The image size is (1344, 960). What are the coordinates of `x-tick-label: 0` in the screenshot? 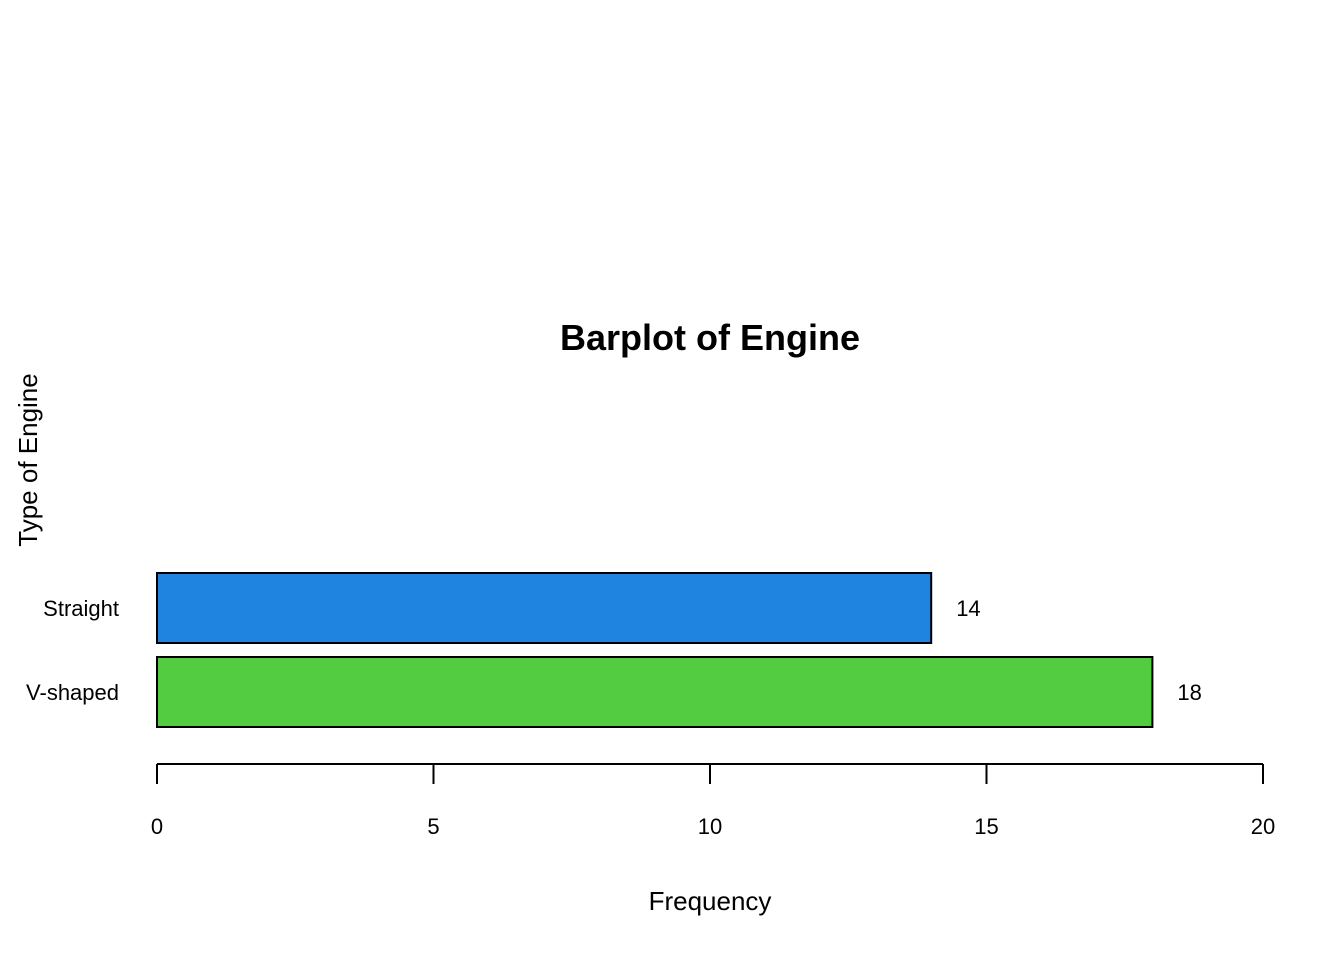 It's located at (157, 826).